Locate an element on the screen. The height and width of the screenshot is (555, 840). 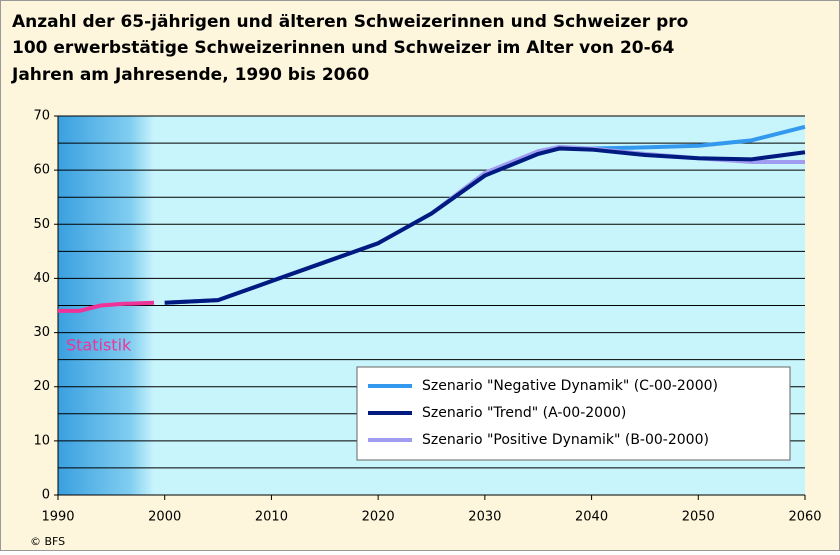
title: Jahren am Jahresende, 1990 bis 2060 is located at coordinates (190, 75).